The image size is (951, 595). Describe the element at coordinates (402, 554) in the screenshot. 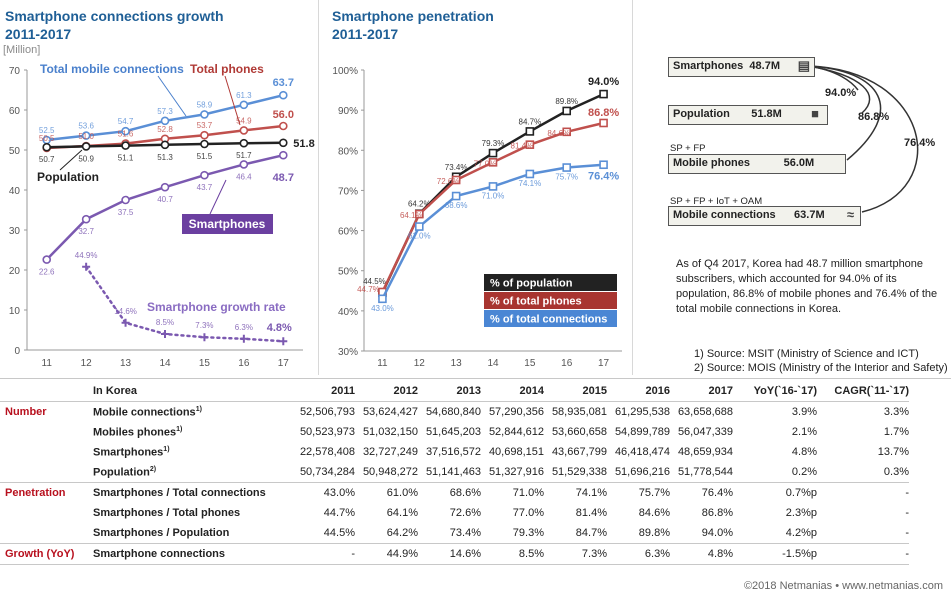

I see `value-cell: 44.9%` at that location.